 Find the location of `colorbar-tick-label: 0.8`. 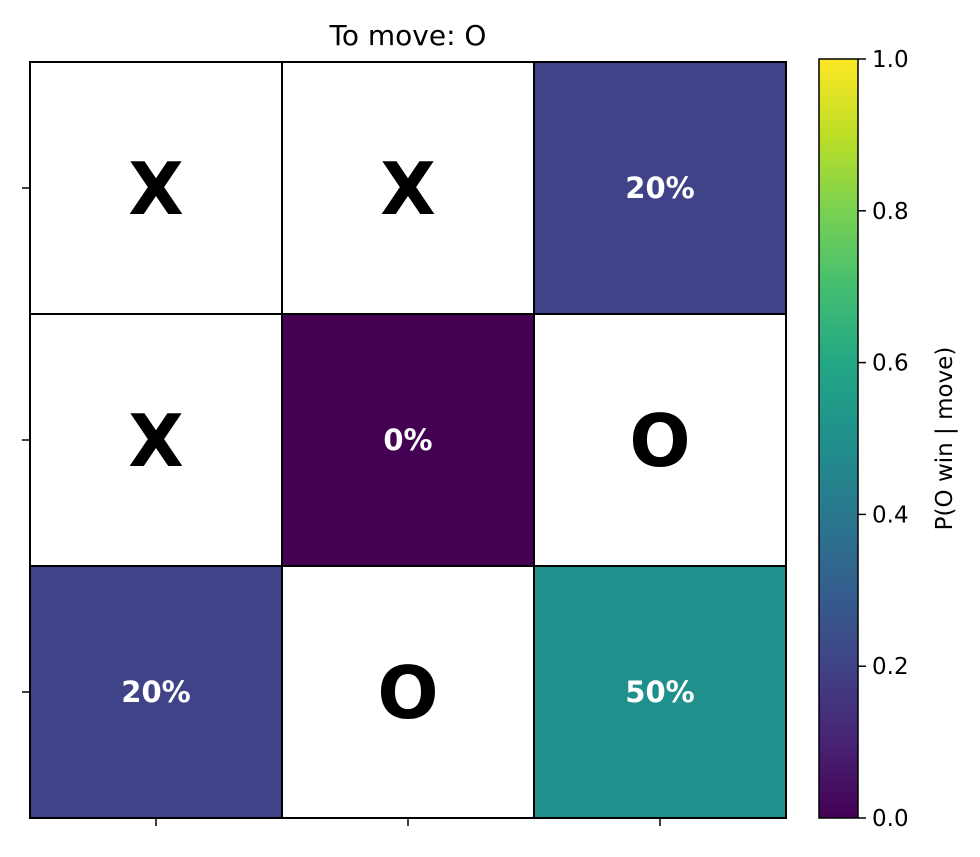

colorbar-tick-label: 0.8 is located at coordinates (890, 212).